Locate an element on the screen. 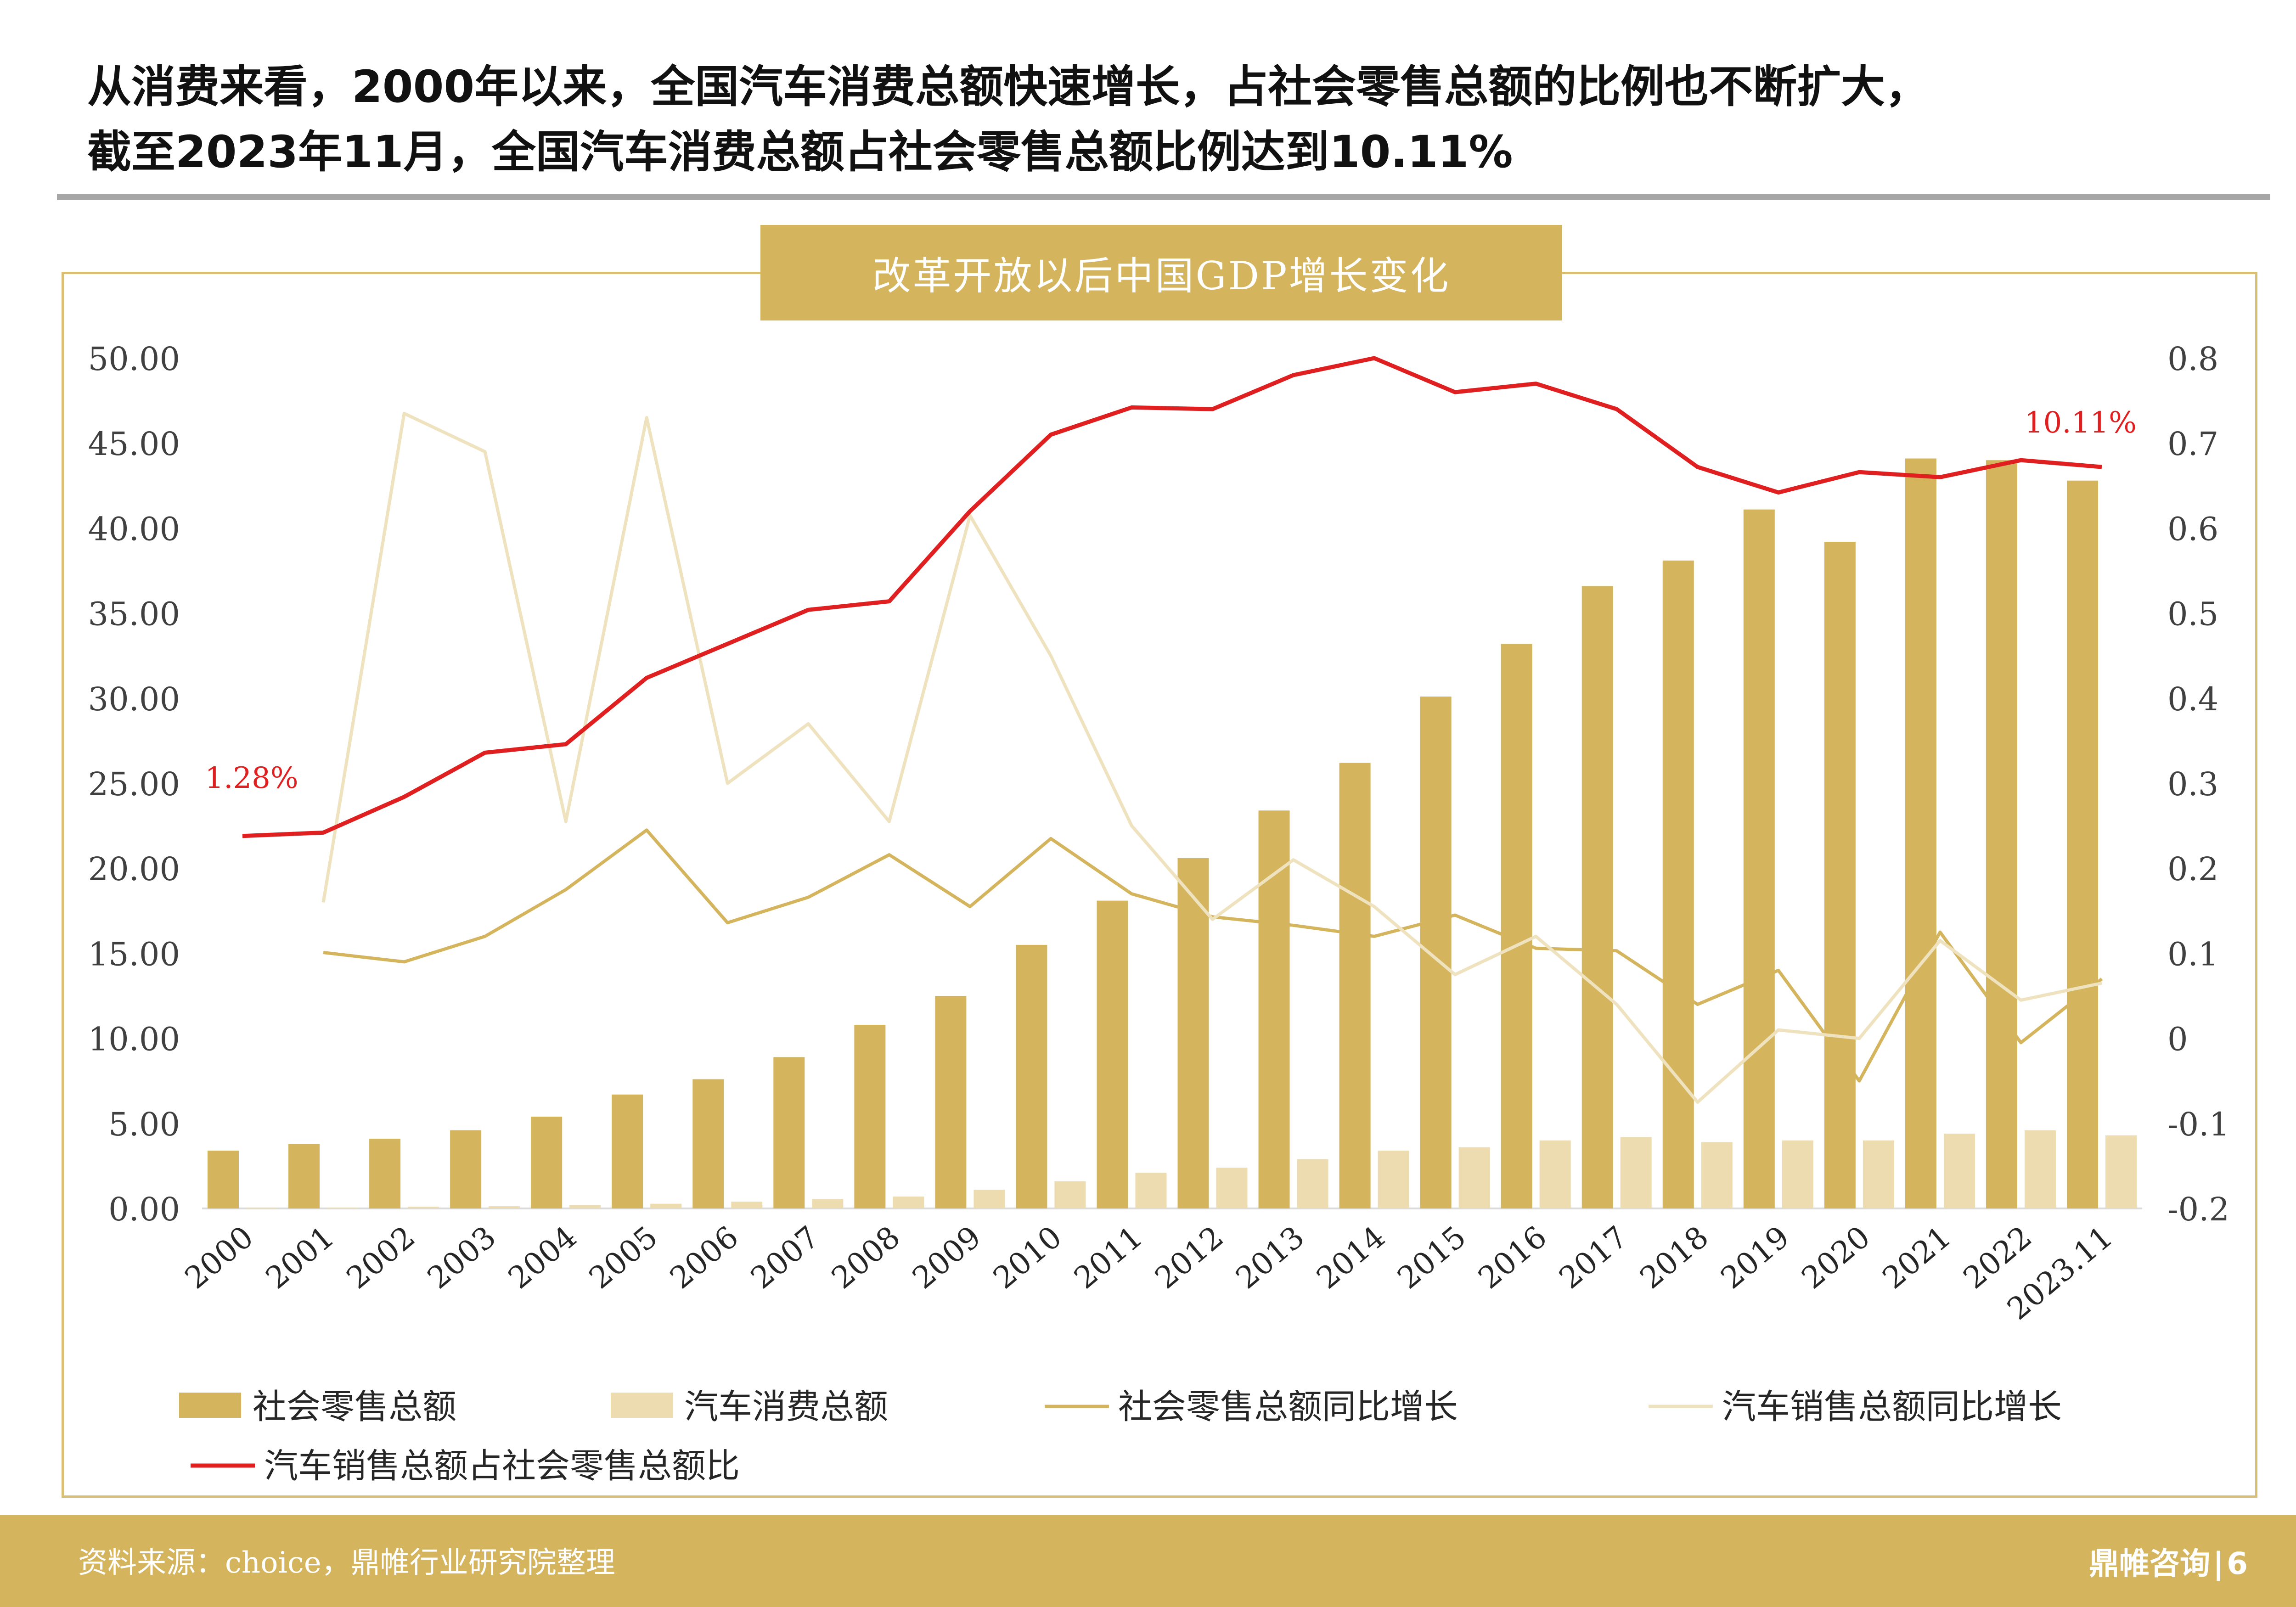  brand-name: 鼎帷咨询 is located at coordinates (2149, 1563).